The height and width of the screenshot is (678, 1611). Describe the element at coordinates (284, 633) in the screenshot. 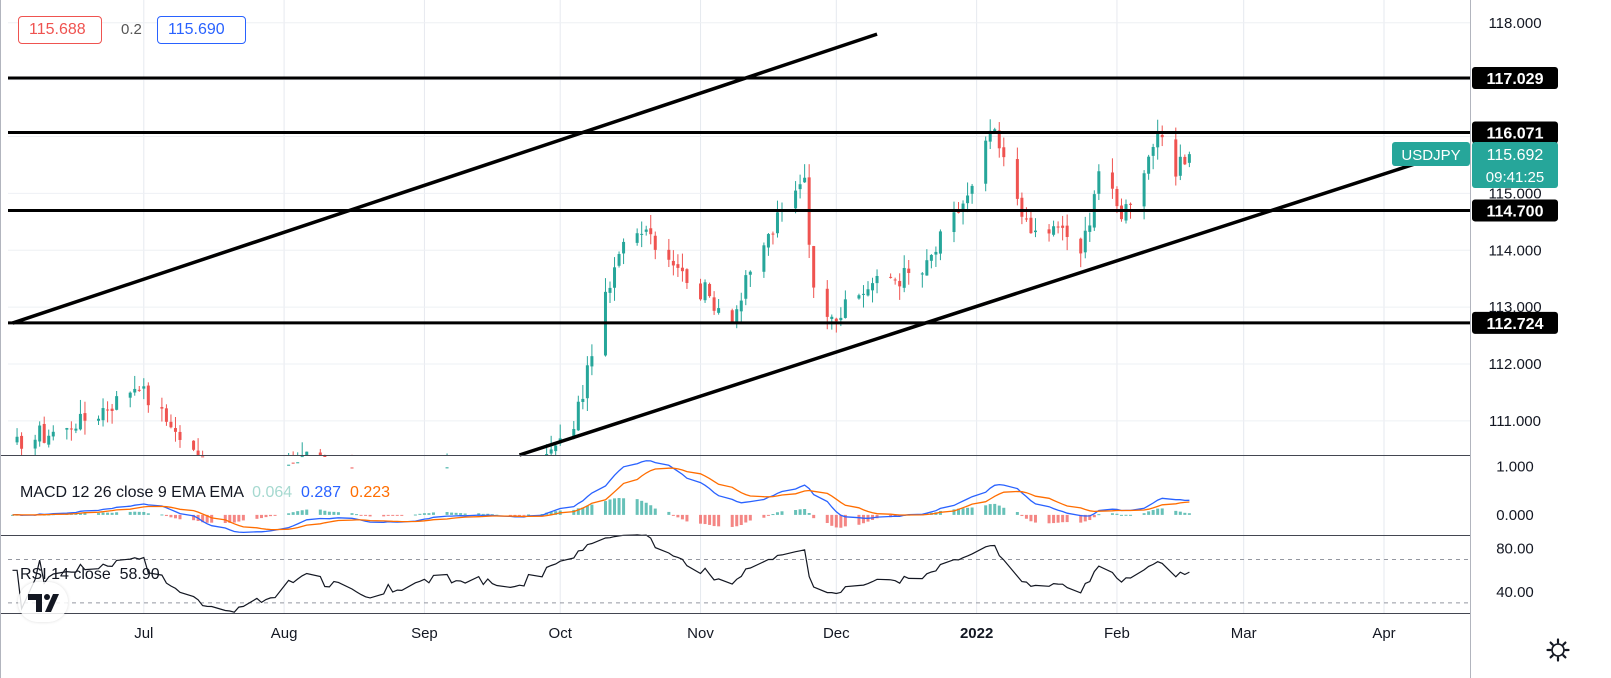

I see `x-tick-label: Aug` at that location.